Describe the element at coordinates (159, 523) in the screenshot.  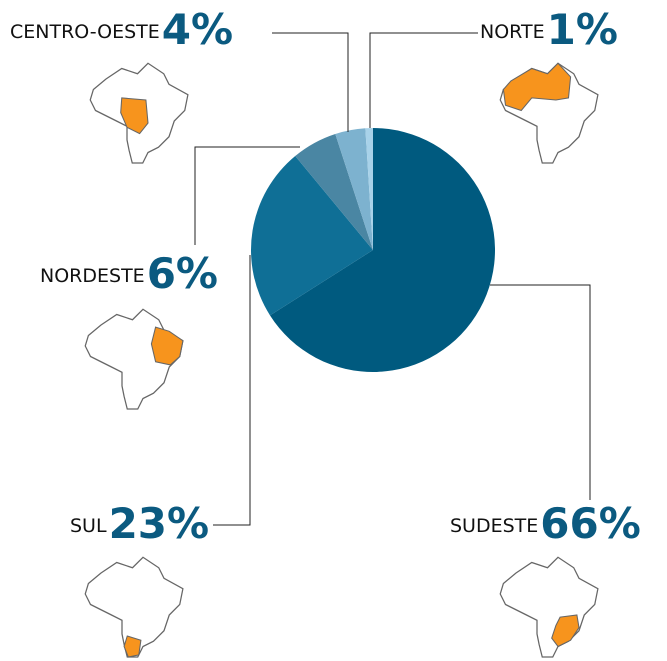
I see `value-label: 23%` at that location.